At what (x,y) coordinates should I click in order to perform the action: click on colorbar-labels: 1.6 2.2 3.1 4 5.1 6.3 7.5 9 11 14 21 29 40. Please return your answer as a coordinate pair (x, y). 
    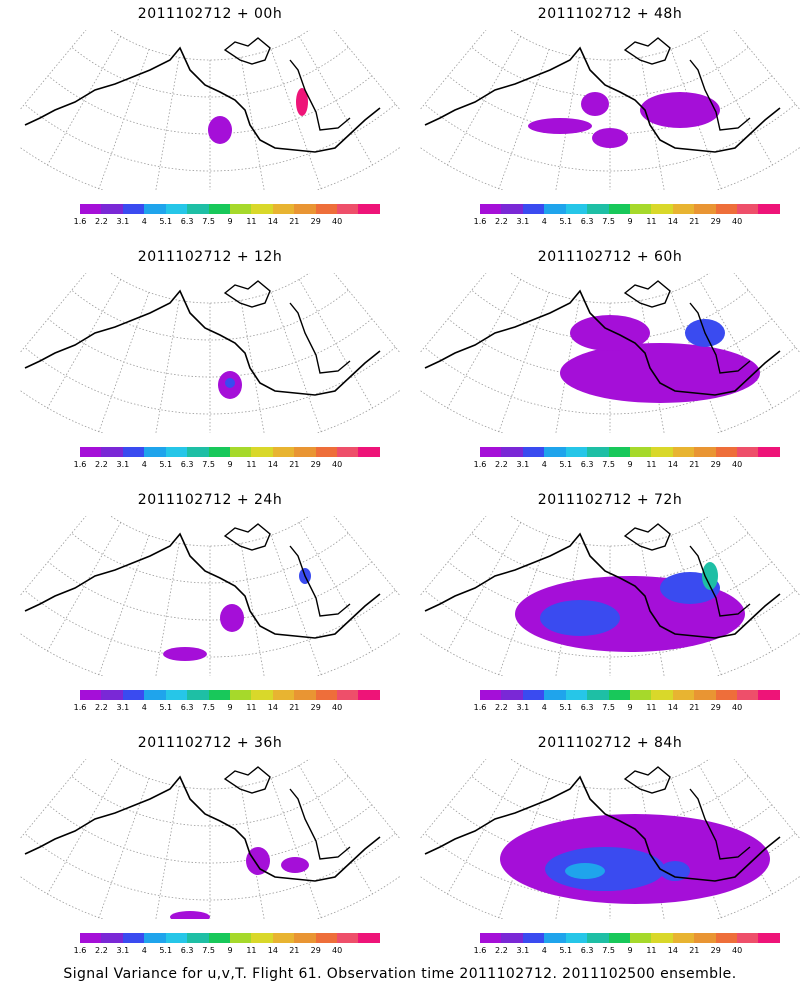
    Looking at the image, I should click on (227, 466).